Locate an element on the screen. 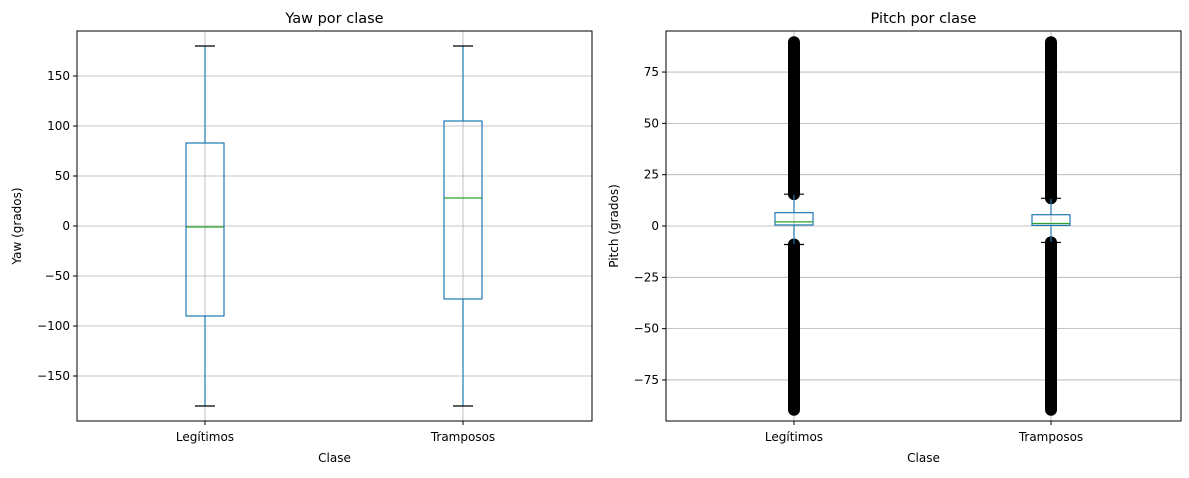  y-tick-label: 25 is located at coordinates (651, 175).